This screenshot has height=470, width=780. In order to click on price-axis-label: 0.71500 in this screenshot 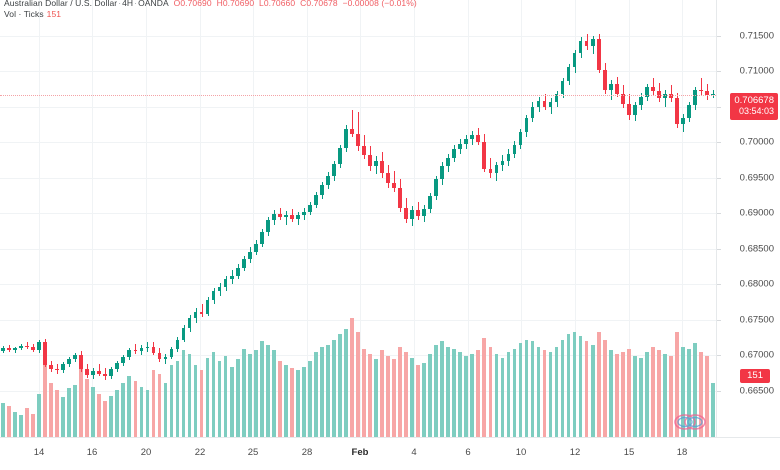, I will do `click(756, 36)`.